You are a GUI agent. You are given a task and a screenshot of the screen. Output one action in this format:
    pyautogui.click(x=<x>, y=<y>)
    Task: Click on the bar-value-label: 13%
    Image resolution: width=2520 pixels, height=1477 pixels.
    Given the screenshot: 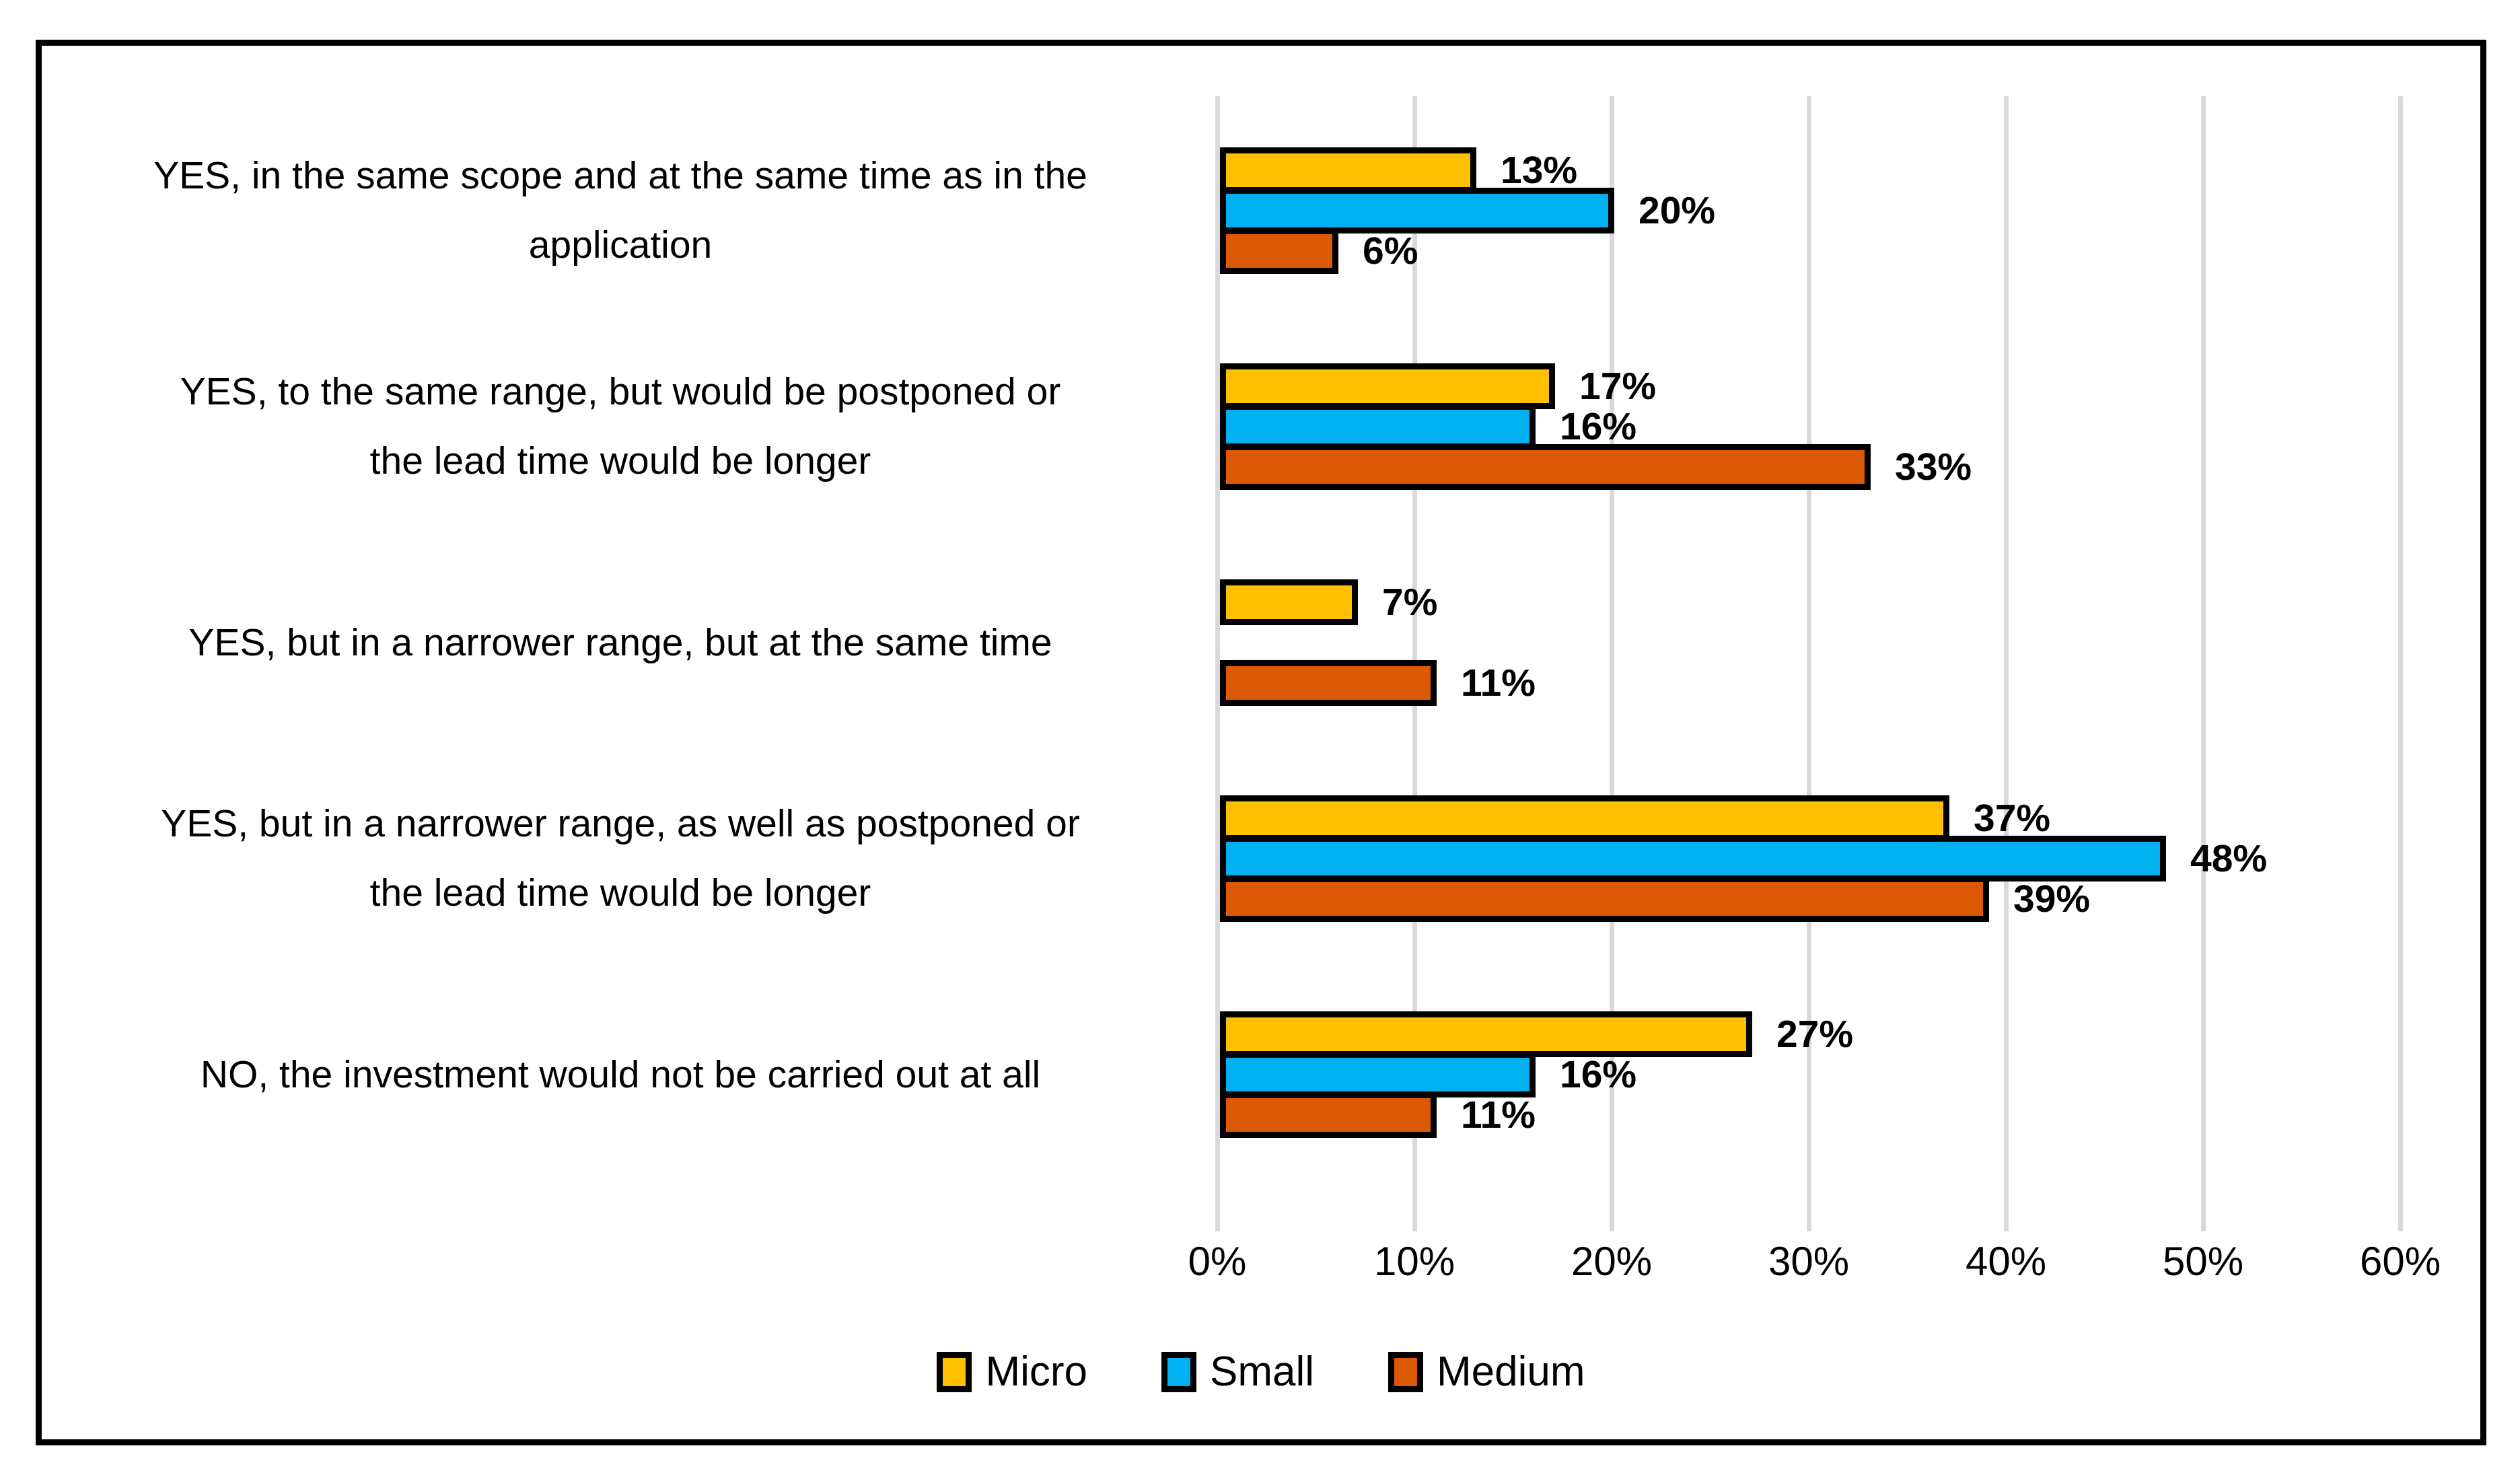 What is the action you would take?
    pyautogui.click(x=1539, y=170)
    